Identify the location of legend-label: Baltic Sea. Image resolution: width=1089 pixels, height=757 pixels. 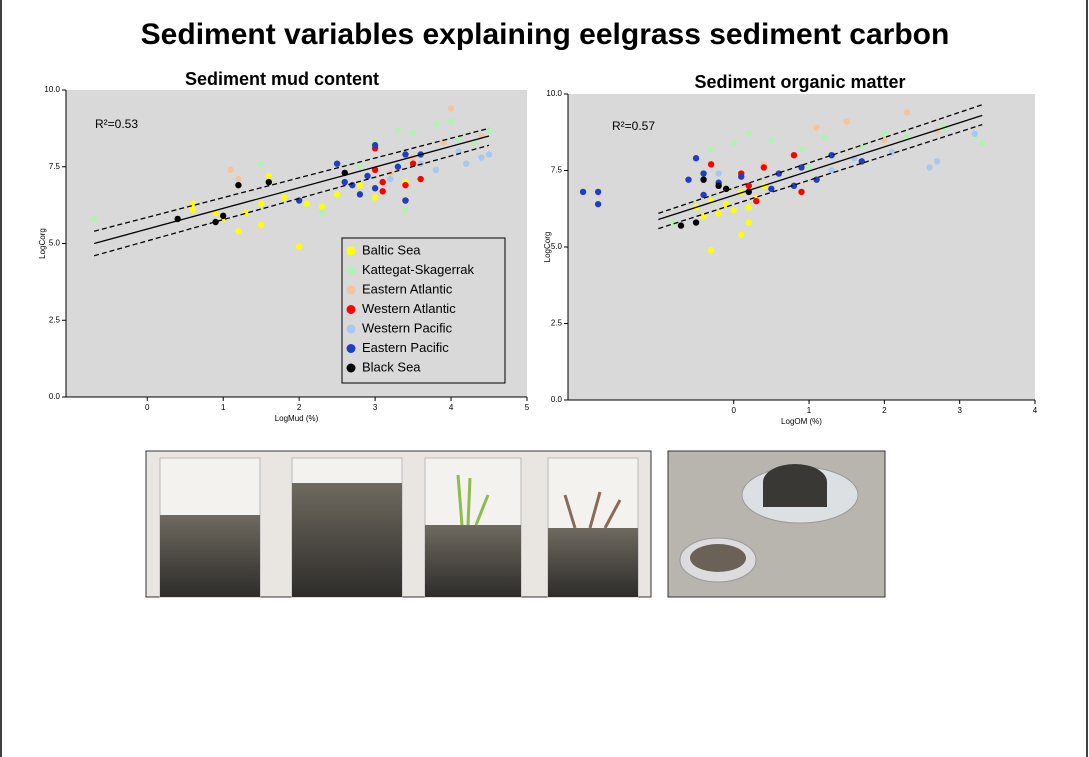
(391, 249).